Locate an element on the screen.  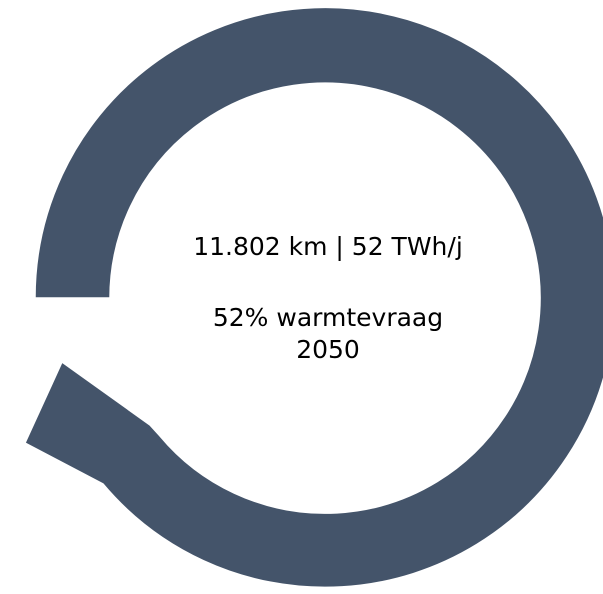
center-line-1: 11.802 km | 52 TWh/j is located at coordinates (328, 246).